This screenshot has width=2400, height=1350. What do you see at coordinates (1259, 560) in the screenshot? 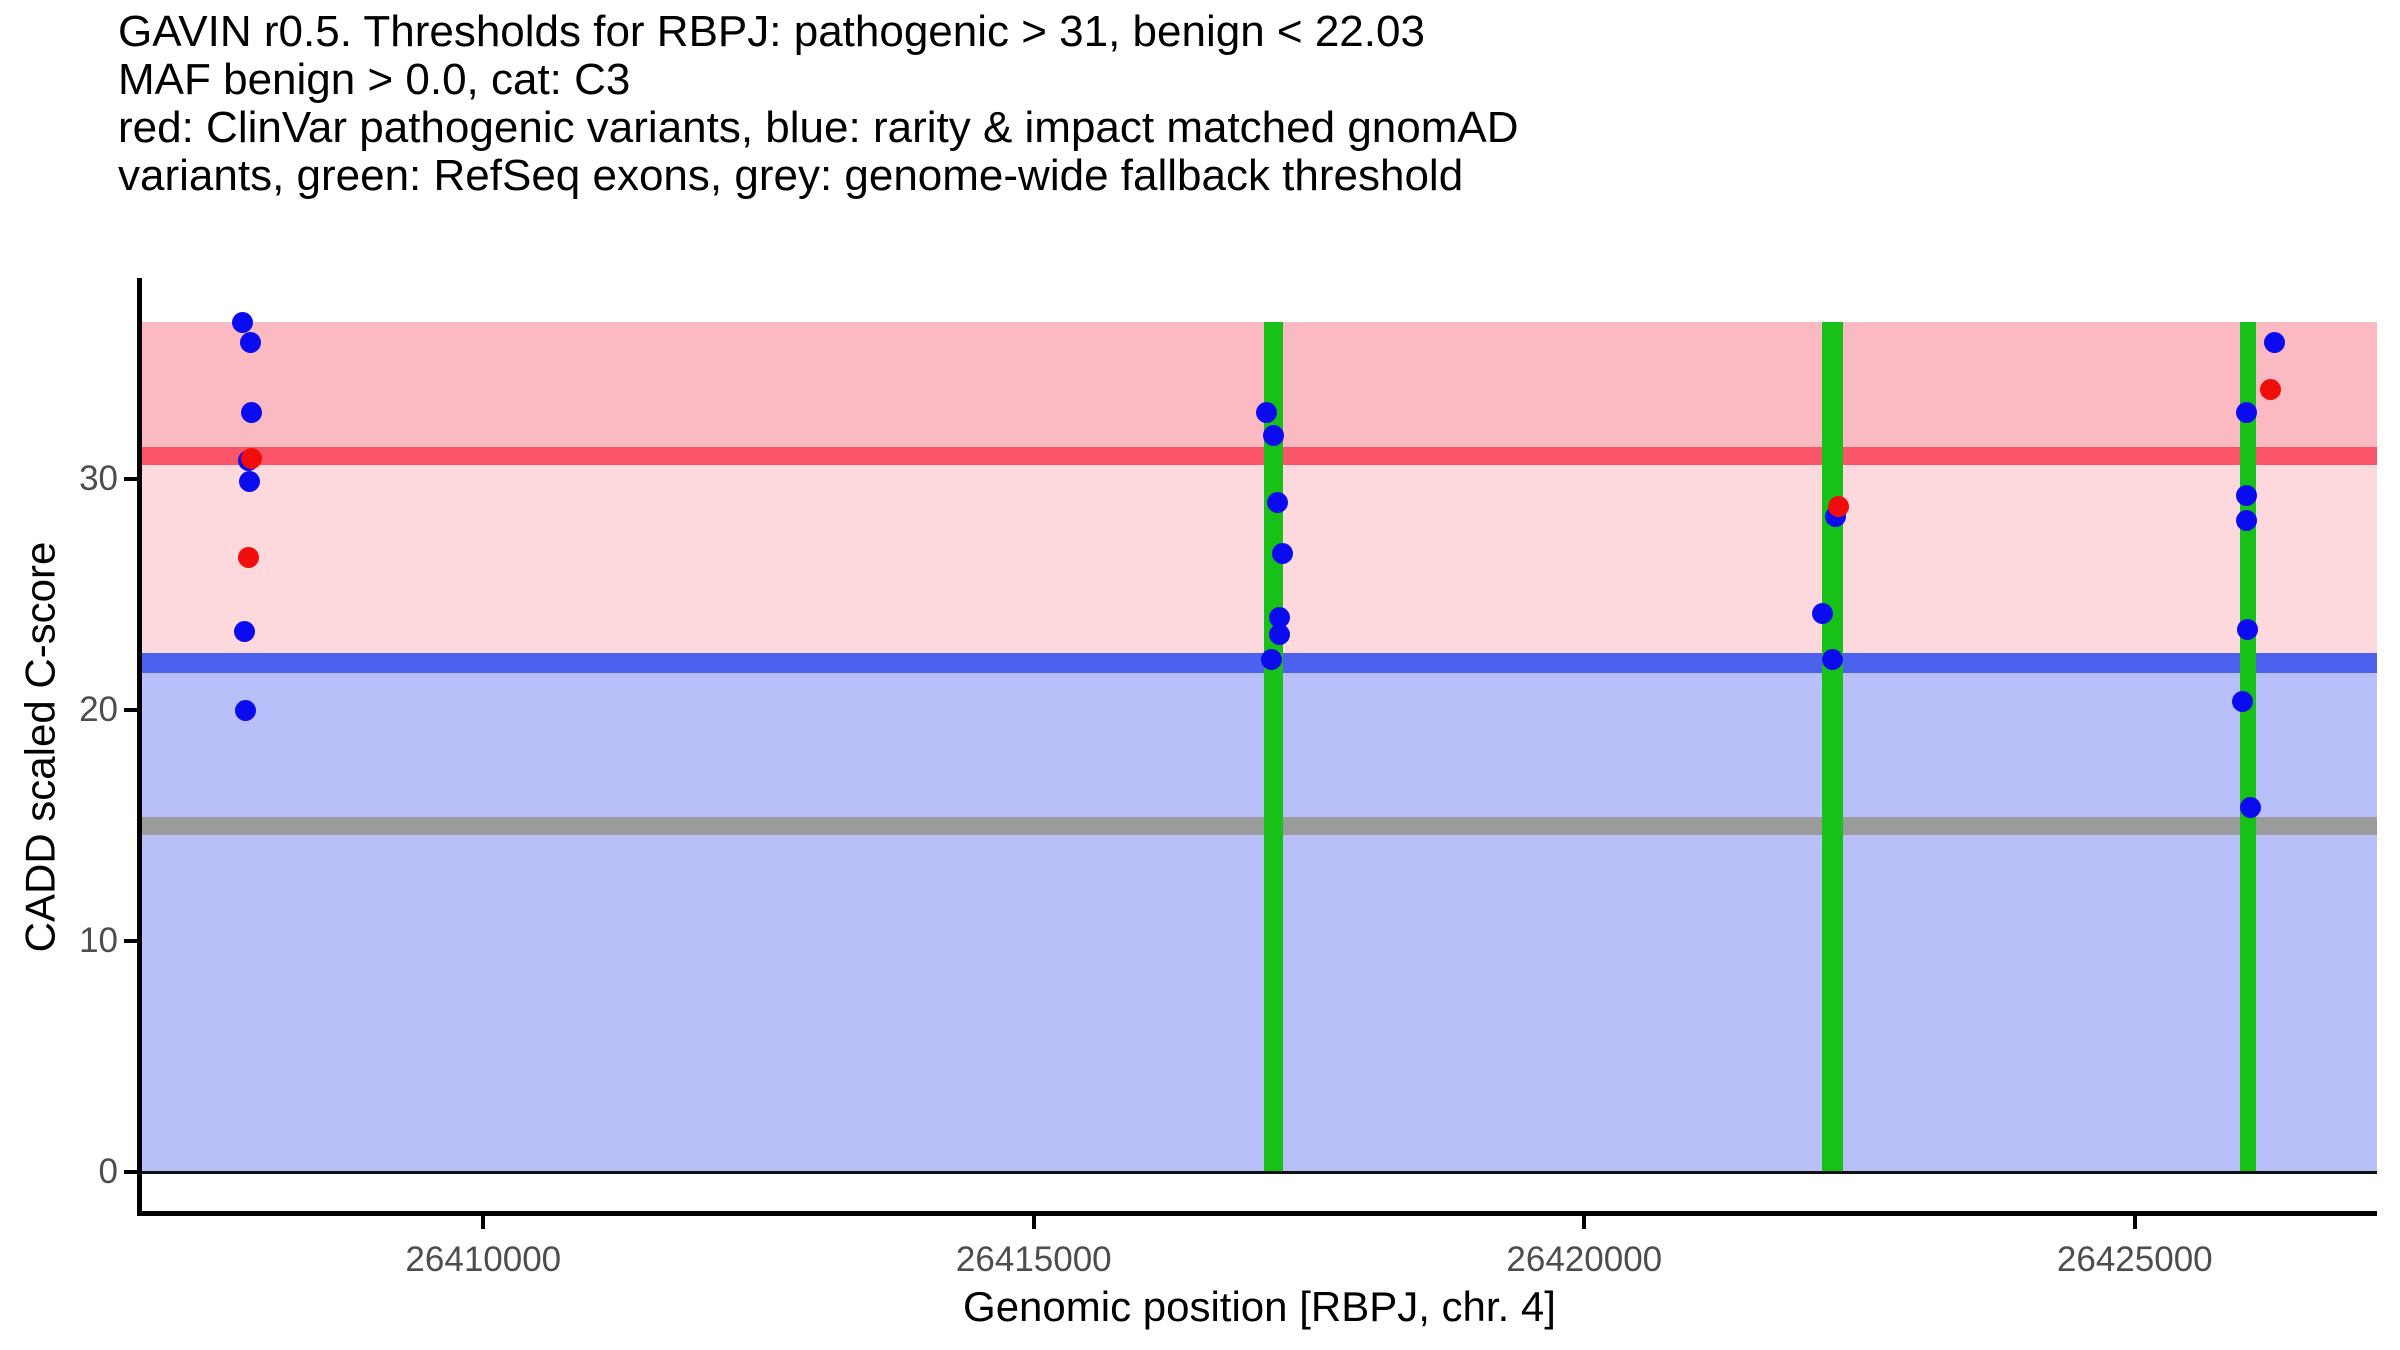
I see `intermediate-zone-region` at bounding box center [1259, 560].